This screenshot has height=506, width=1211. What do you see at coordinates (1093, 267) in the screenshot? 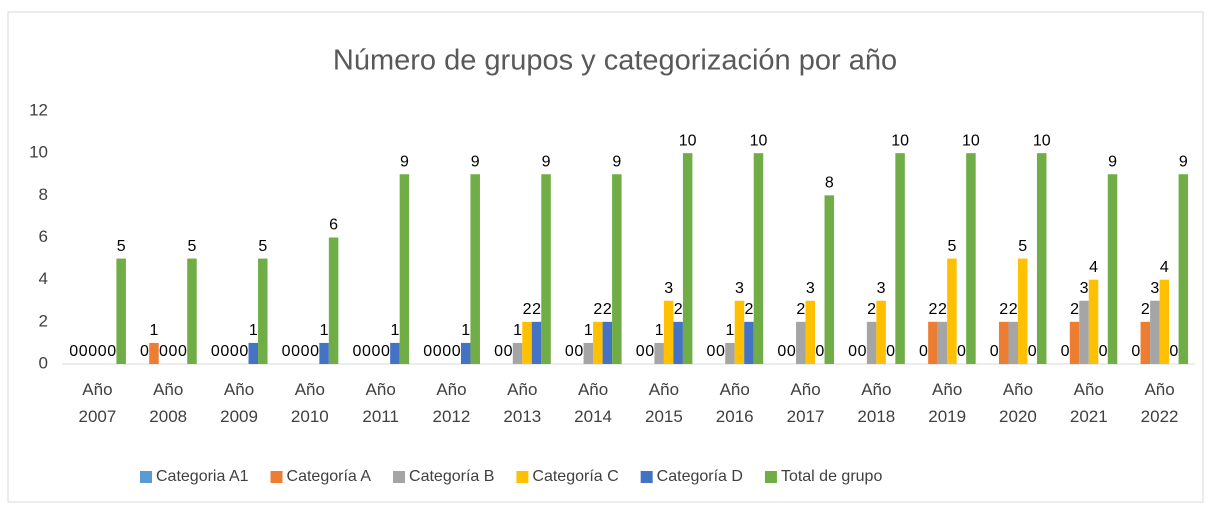
I see `data-label: 4` at bounding box center [1093, 267].